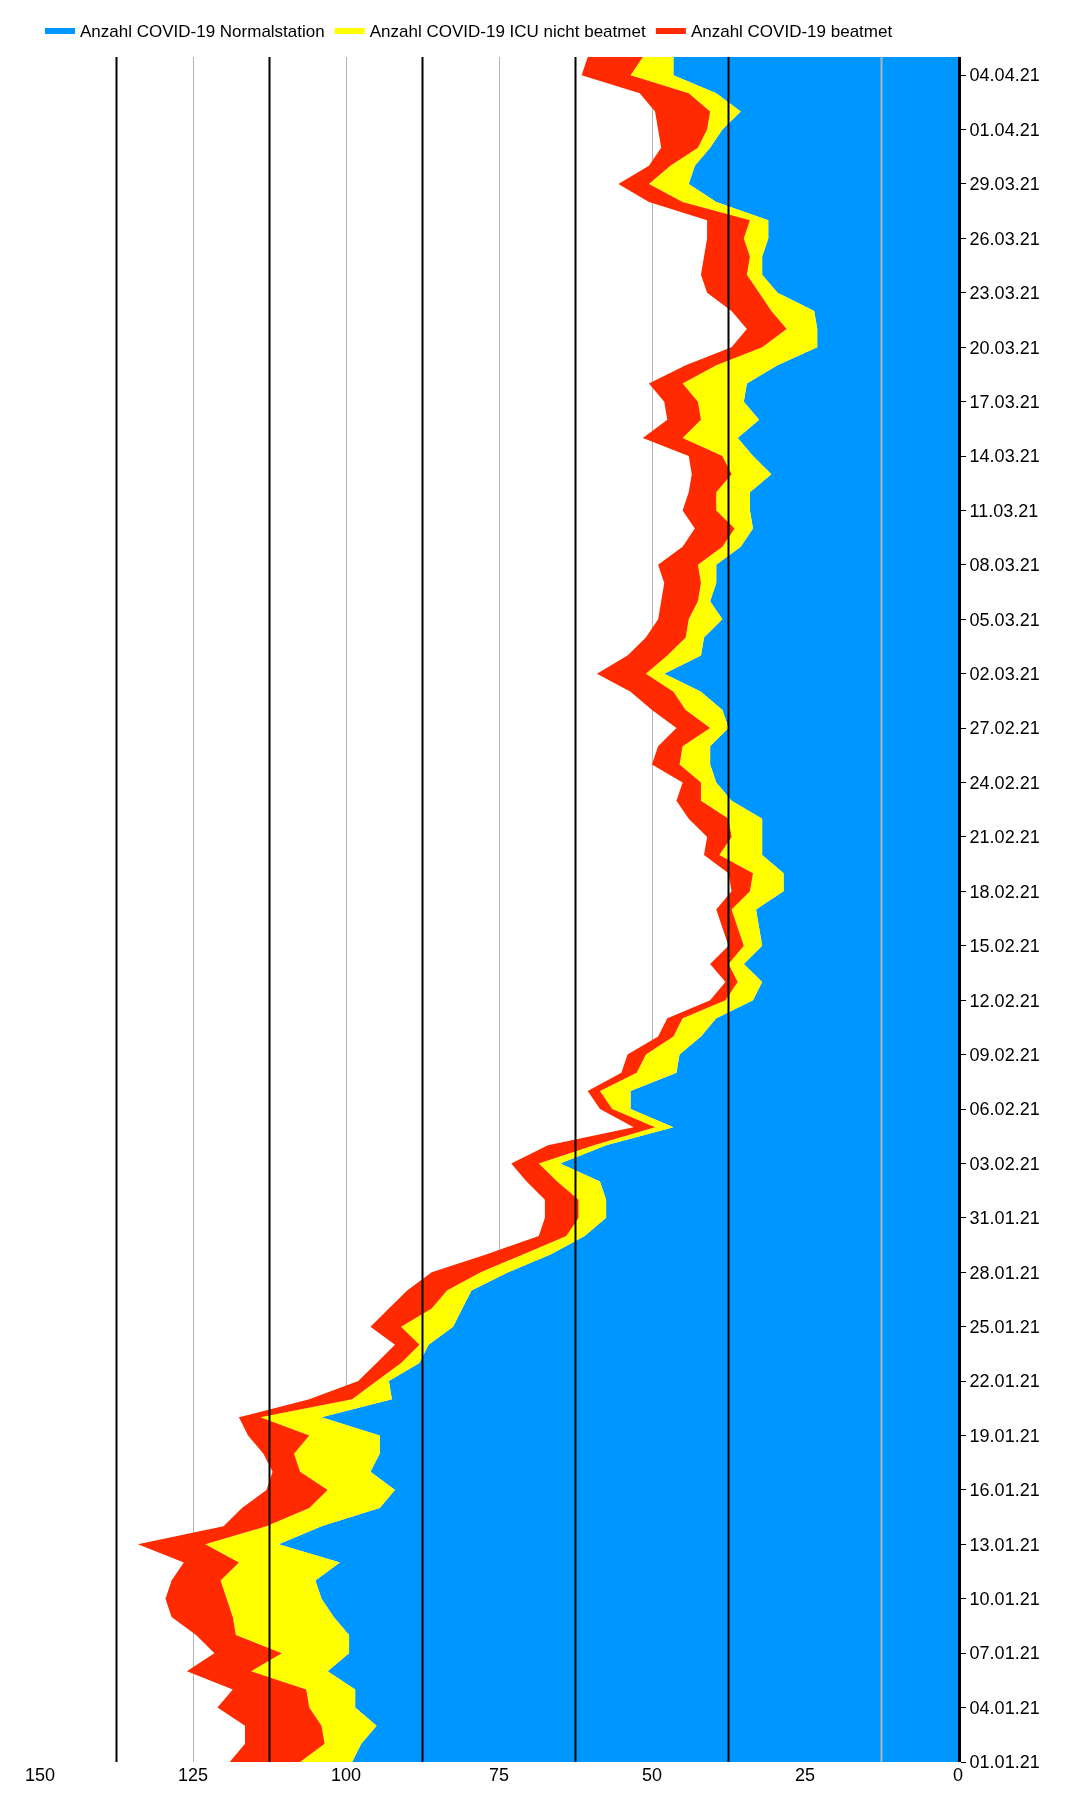 This screenshot has height=1812, width=1068. I want to click on y-tick-label: 01.01.21, so click(1004, 1762).